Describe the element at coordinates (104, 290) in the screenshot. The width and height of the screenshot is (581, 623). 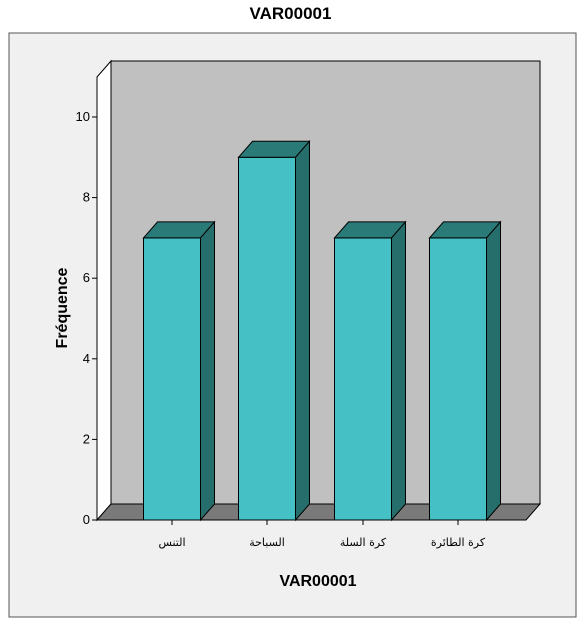
I see `plot-left-wall` at that location.